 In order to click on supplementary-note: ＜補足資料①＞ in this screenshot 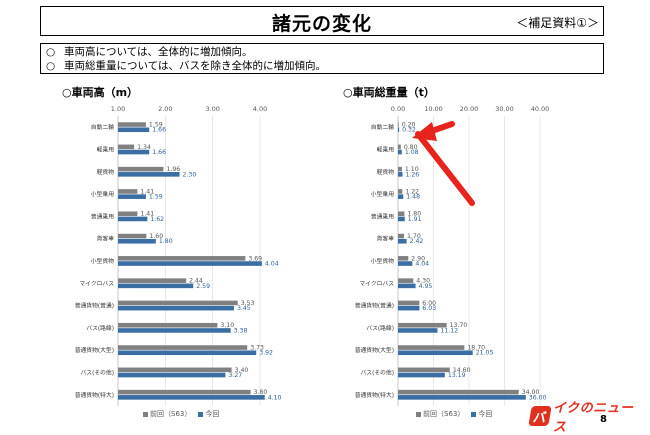, I will do `click(557, 23)`.